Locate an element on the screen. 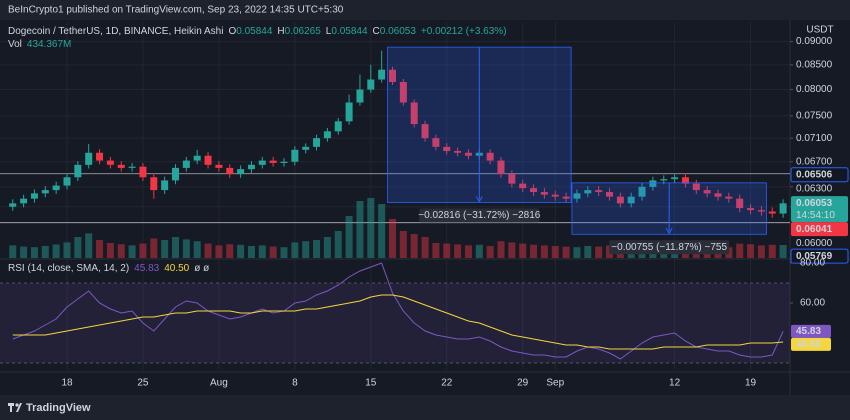  x-tick-label: Aug is located at coordinates (219, 383).